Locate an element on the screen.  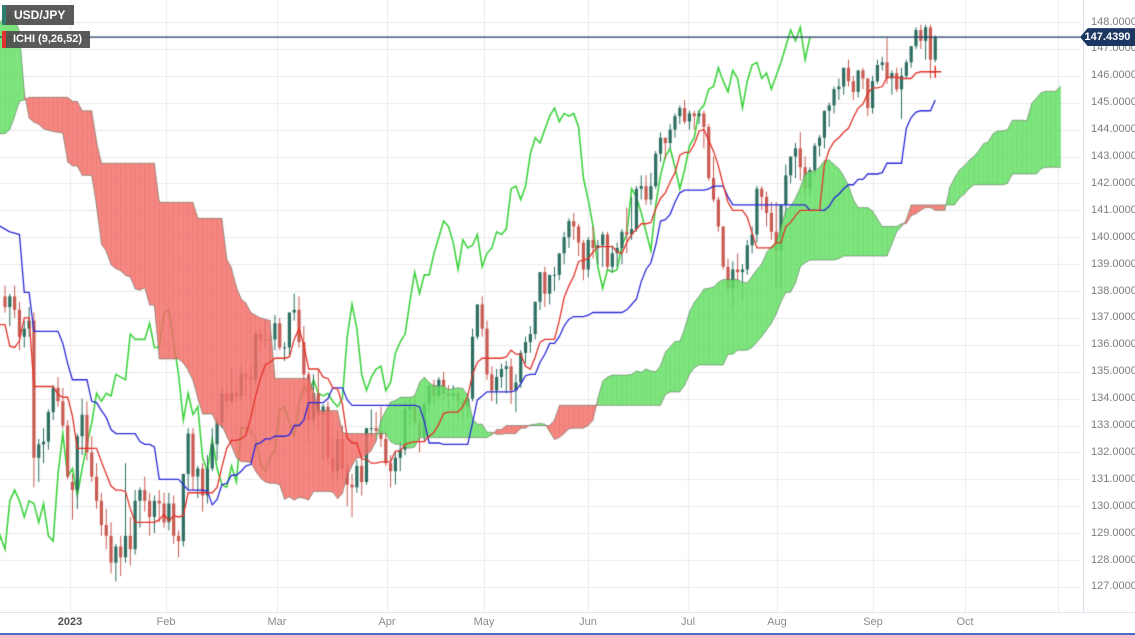
month-tick-label: Aug is located at coordinates (777, 622).